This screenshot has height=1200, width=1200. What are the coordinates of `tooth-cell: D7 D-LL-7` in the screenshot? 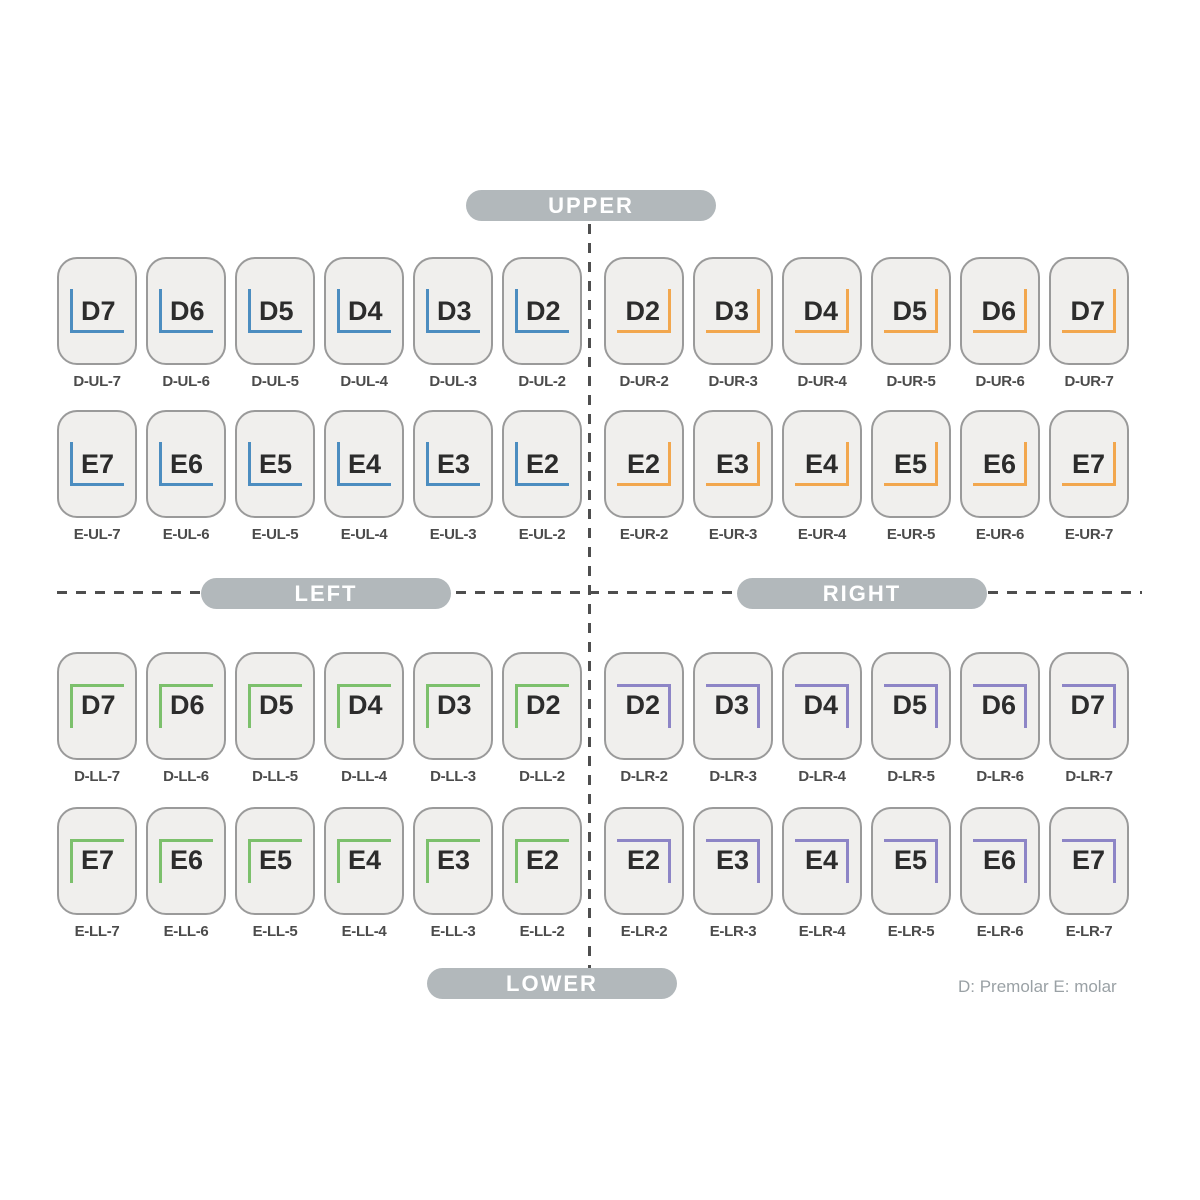 It's located at (97, 718).